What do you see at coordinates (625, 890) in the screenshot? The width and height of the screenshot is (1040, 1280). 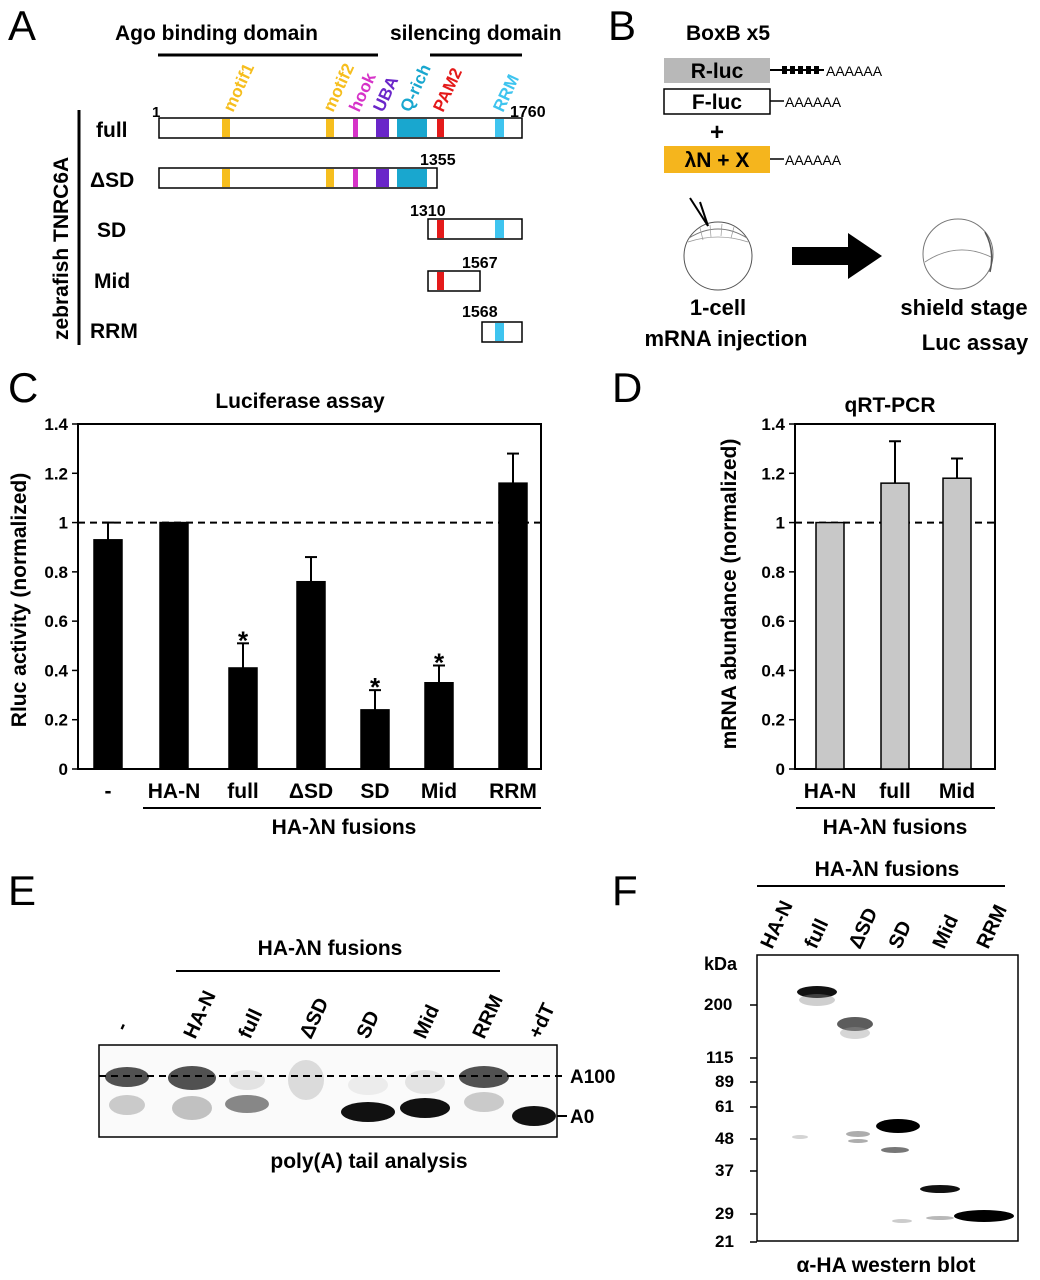 I see `panel-label-f: F` at bounding box center [625, 890].